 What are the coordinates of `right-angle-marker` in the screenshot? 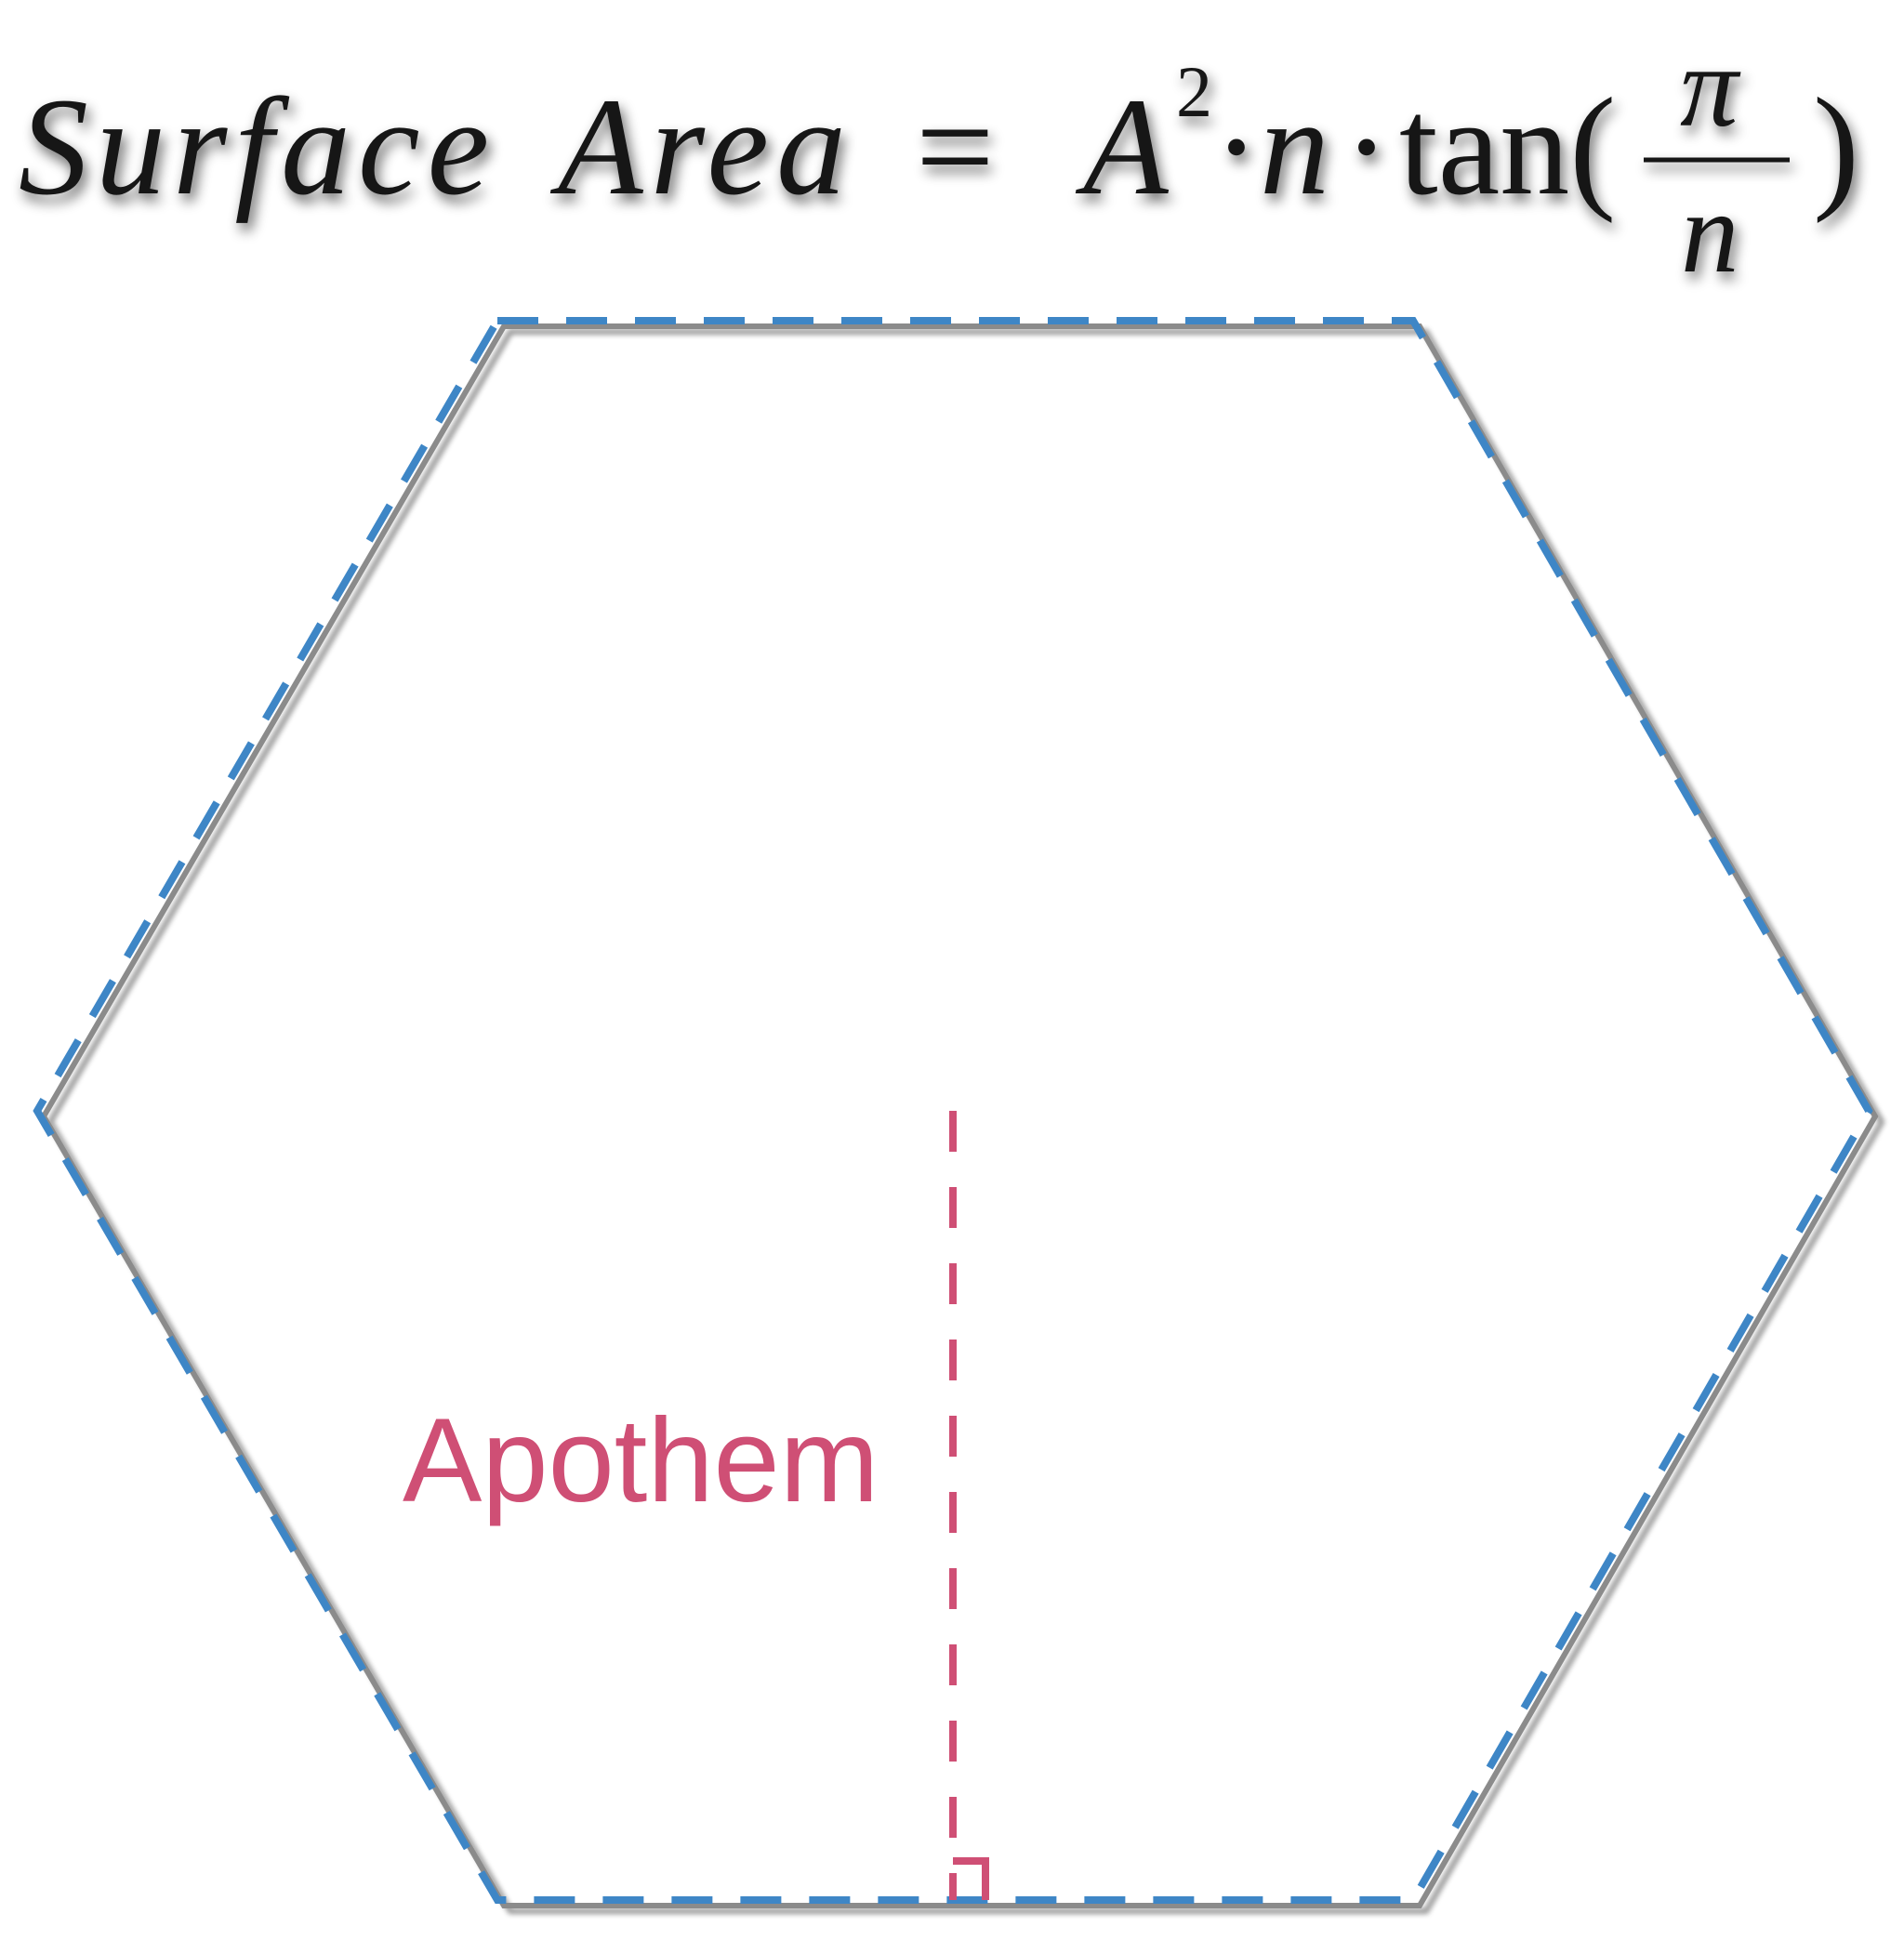 It's located at (971, 1878).